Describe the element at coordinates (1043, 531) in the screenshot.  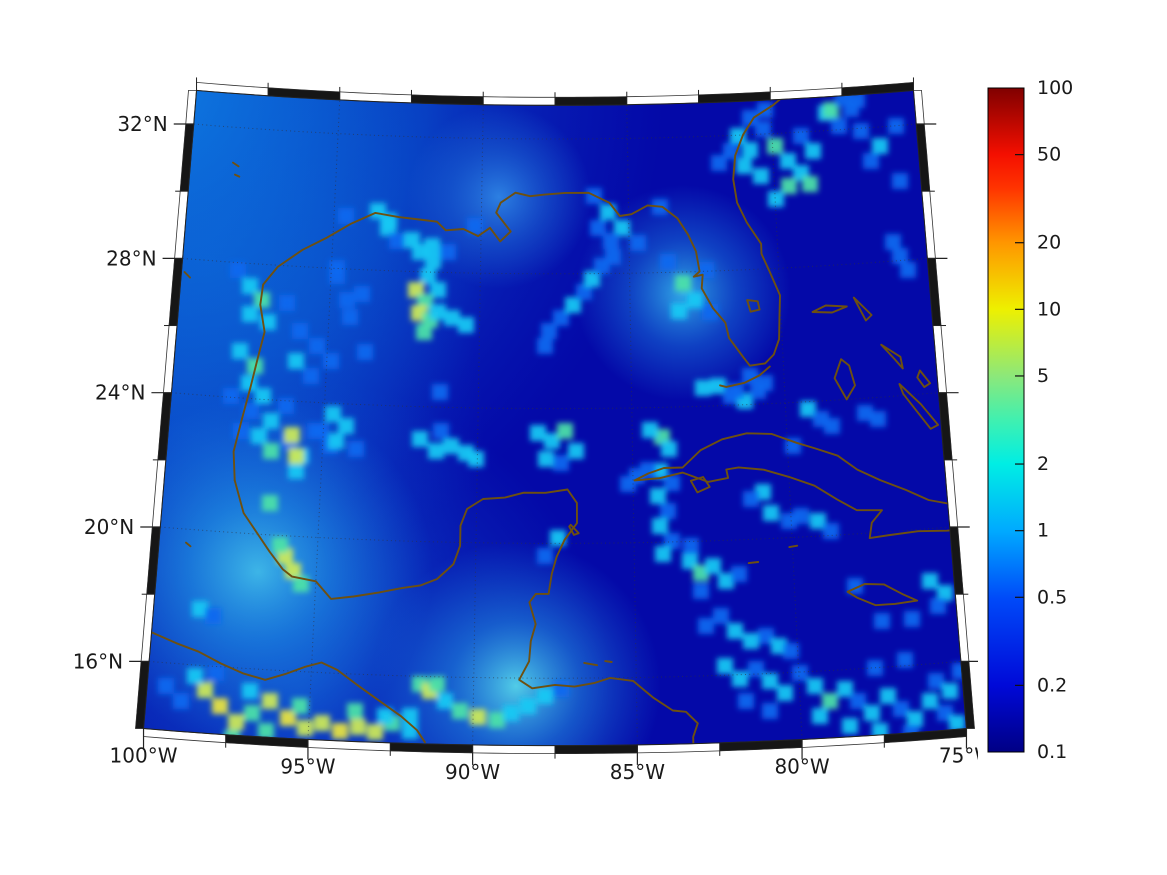
I see `colorbar-tick-label: 1` at that location.